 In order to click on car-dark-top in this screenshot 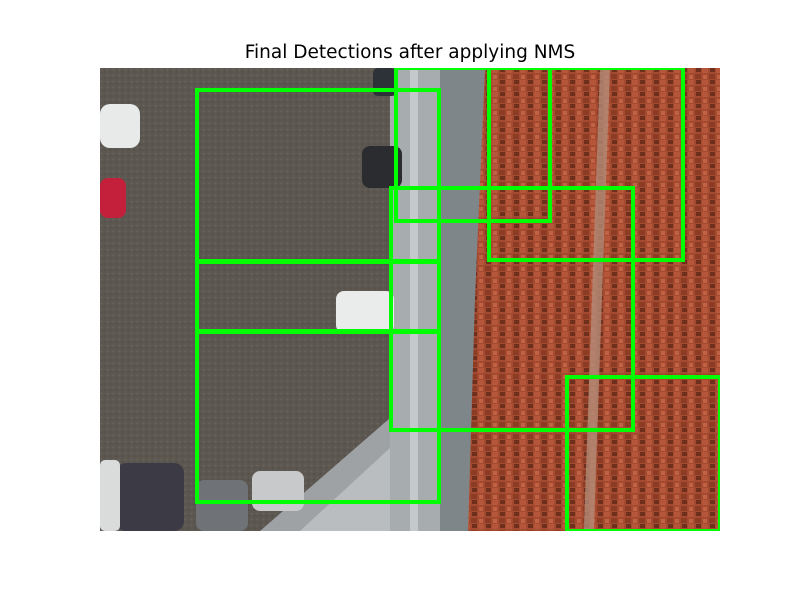, I will do `click(382, 167)`.